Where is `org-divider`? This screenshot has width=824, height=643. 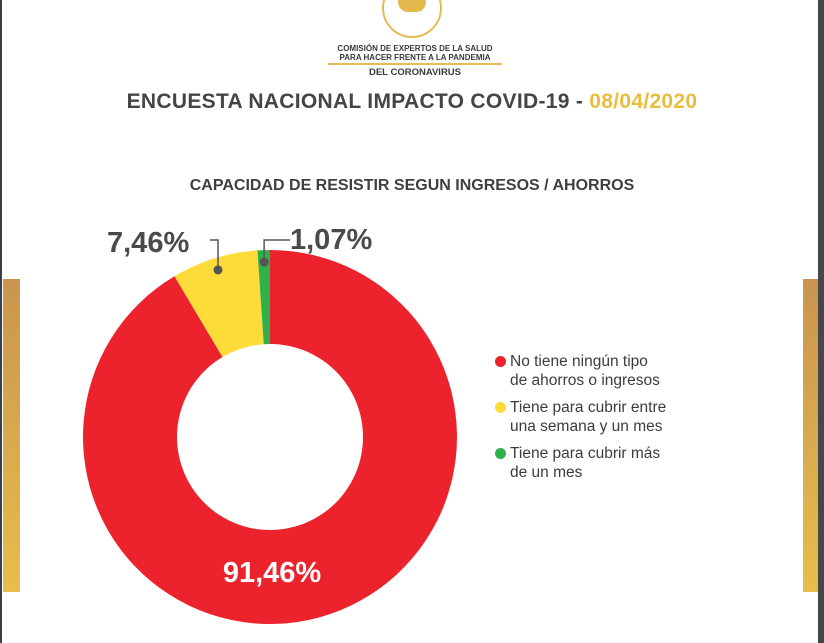
org-divider is located at coordinates (415, 64).